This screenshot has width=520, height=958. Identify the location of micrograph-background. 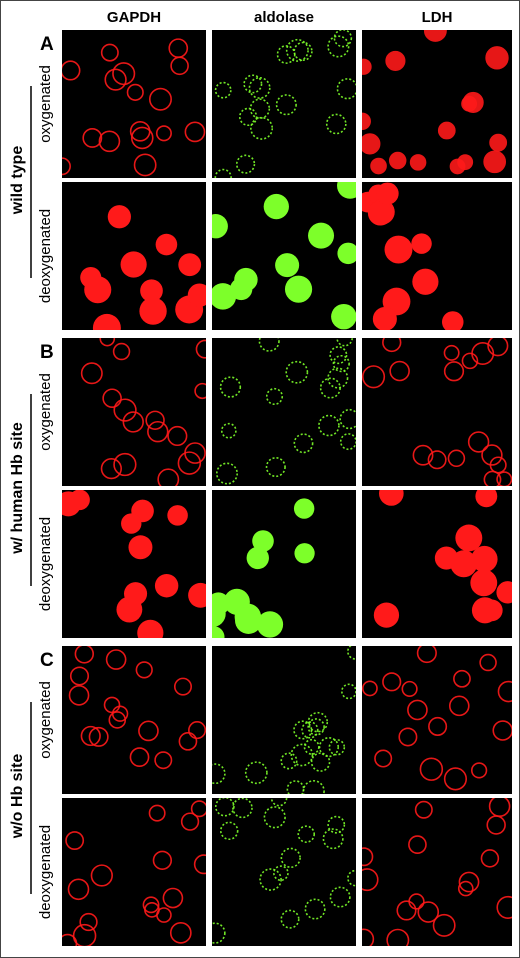
(284, 872).